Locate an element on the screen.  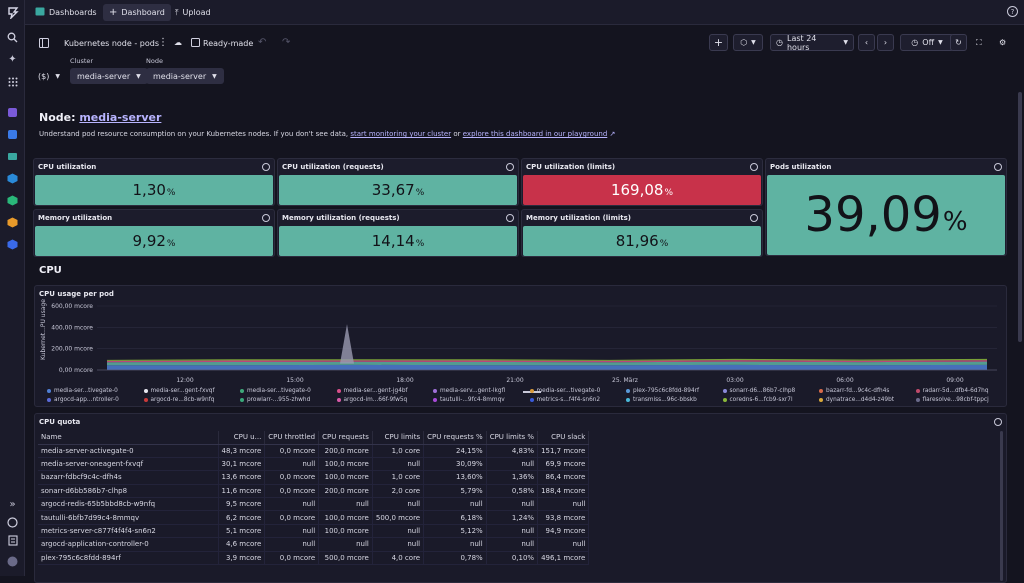
column-header: CPU limits % is located at coordinates (511, 437).